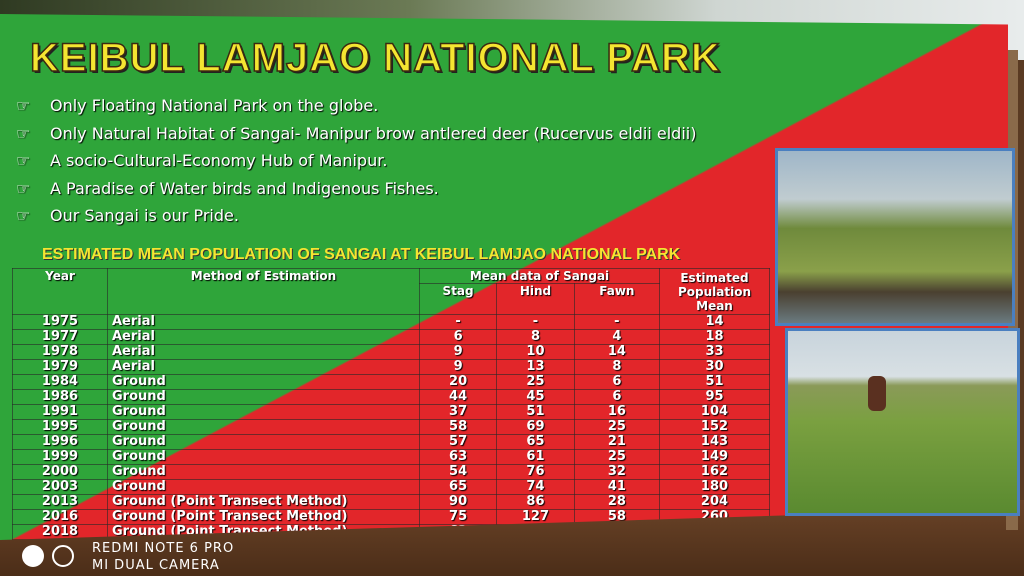 This screenshot has height=576, width=1024. I want to click on cell-estimated: 149, so click(714, 457).